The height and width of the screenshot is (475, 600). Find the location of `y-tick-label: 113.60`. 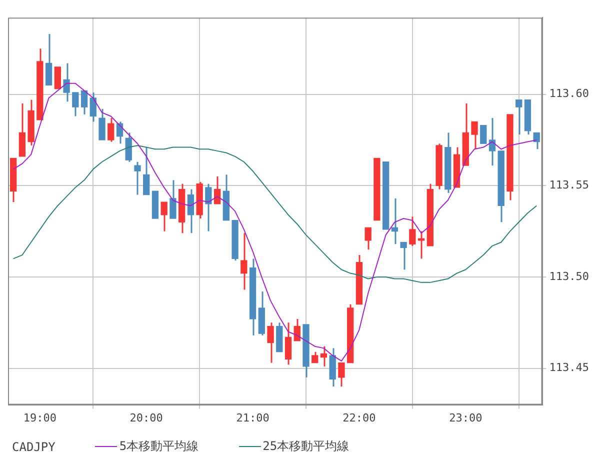

y-tick-label: 113.60 is located at coordinates (569, 93).